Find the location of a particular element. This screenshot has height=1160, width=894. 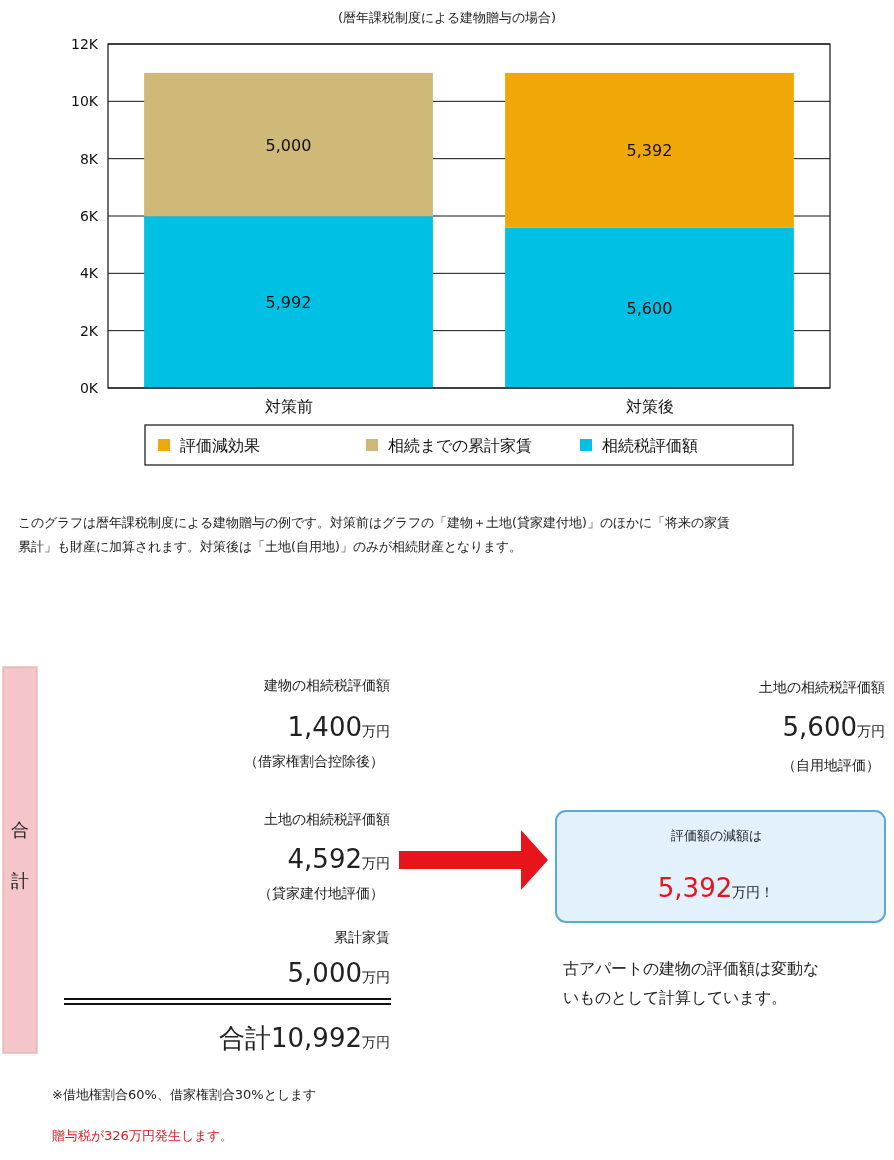

x-tick-label: 対策前 is located at coordinates (288, 406).